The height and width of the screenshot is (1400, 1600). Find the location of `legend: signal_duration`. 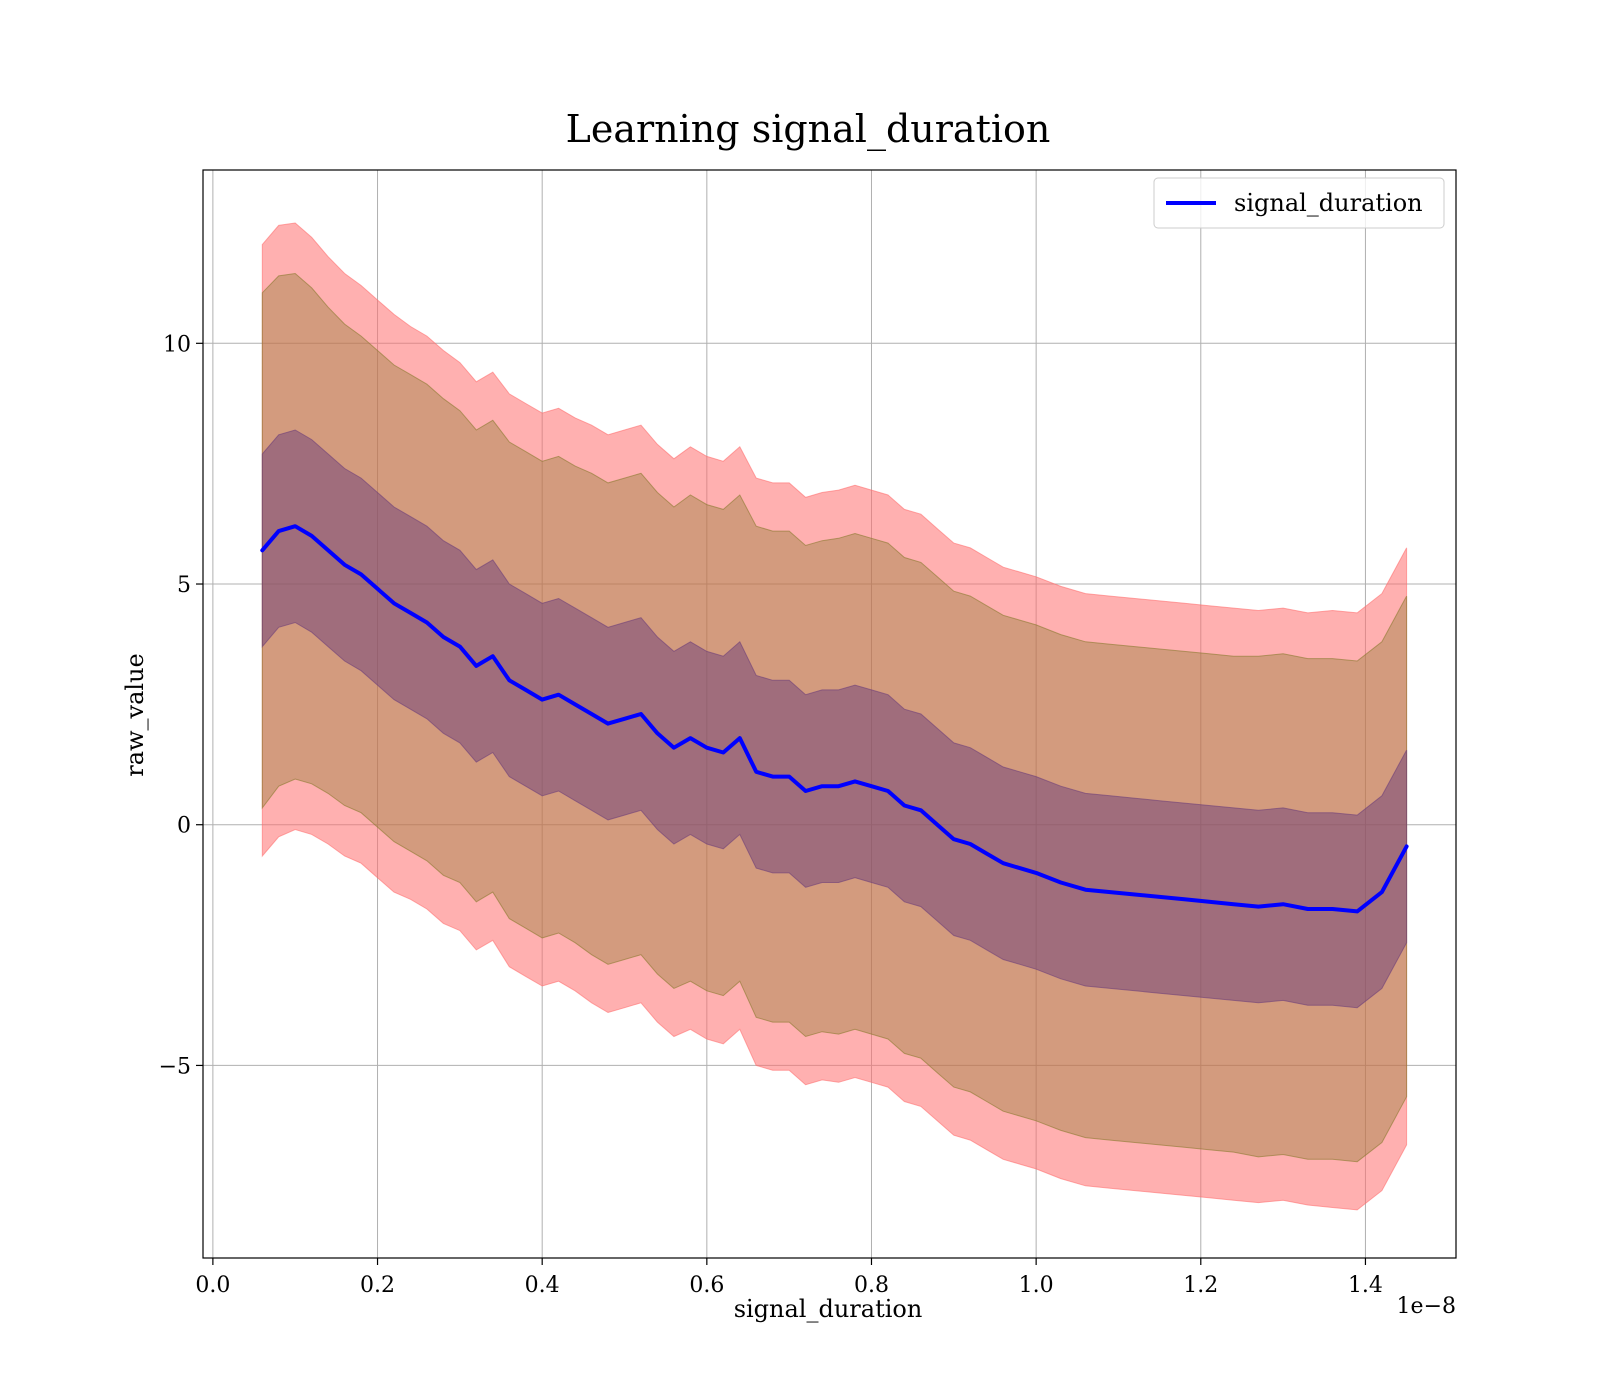

legend: signal_duration is located at coordinates (1299, 203).